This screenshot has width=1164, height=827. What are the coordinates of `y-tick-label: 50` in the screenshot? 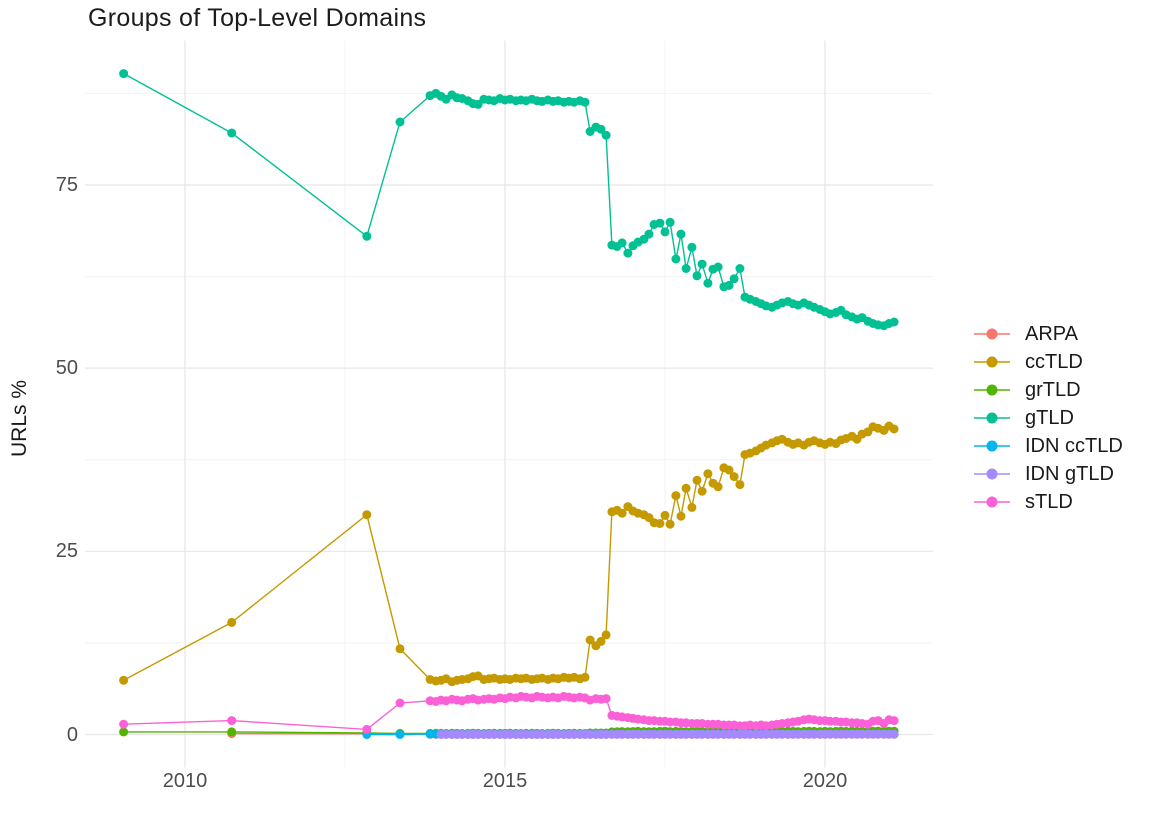 It's located at (66, 368).